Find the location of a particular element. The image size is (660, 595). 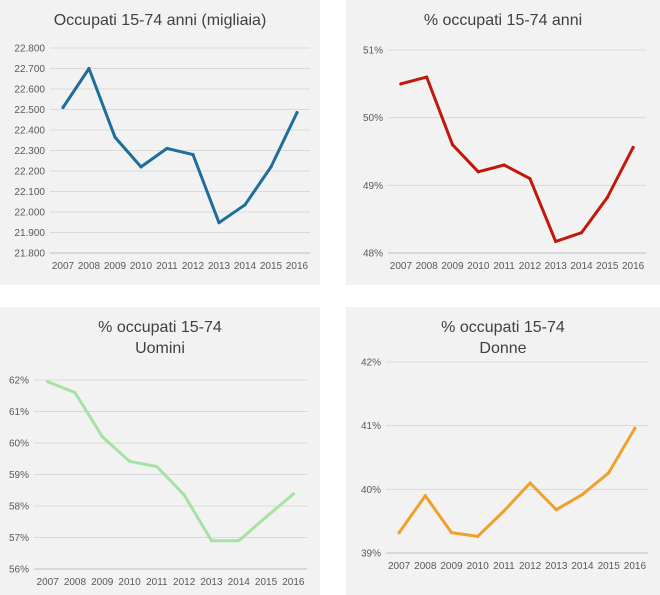

chart-title-line-2: Donne is located at coordinates (503, 348).